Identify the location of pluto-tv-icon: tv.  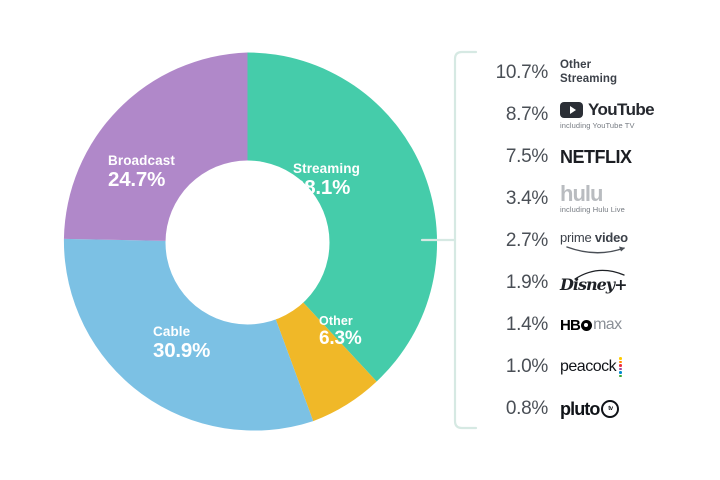
(610, 409).